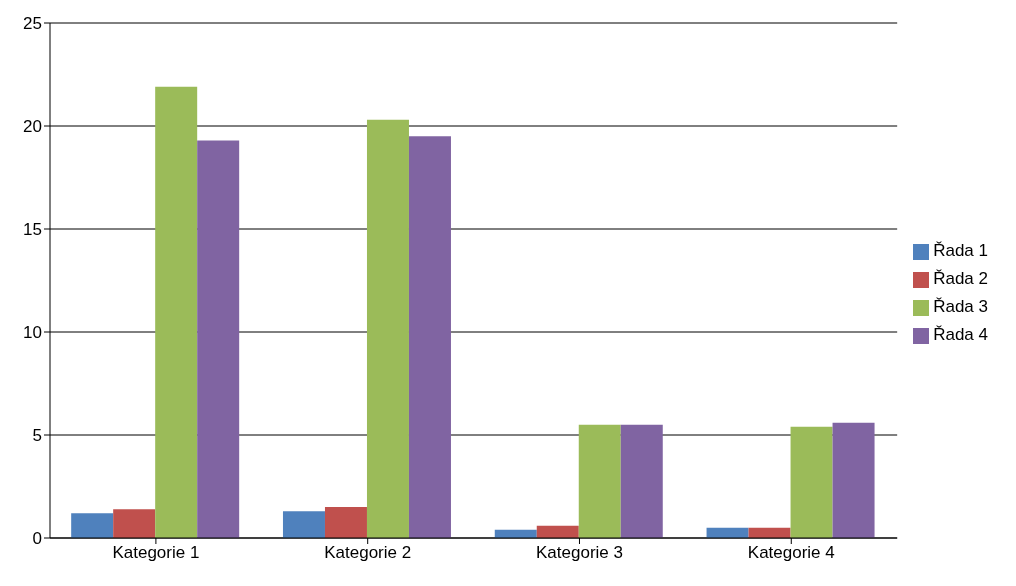 The image size is (1016, 586). What do you see at coordinates (960, 334) in the screenshot?
I see `legend-label: Řada 4` at bounding box center [960, 334].